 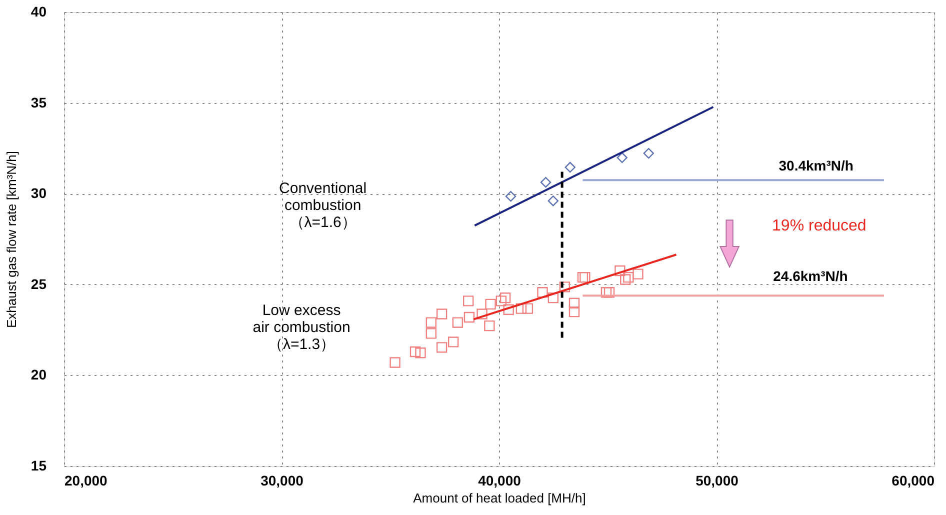 I want to click on y-tick-label: 30, so click(x=38, y=193).